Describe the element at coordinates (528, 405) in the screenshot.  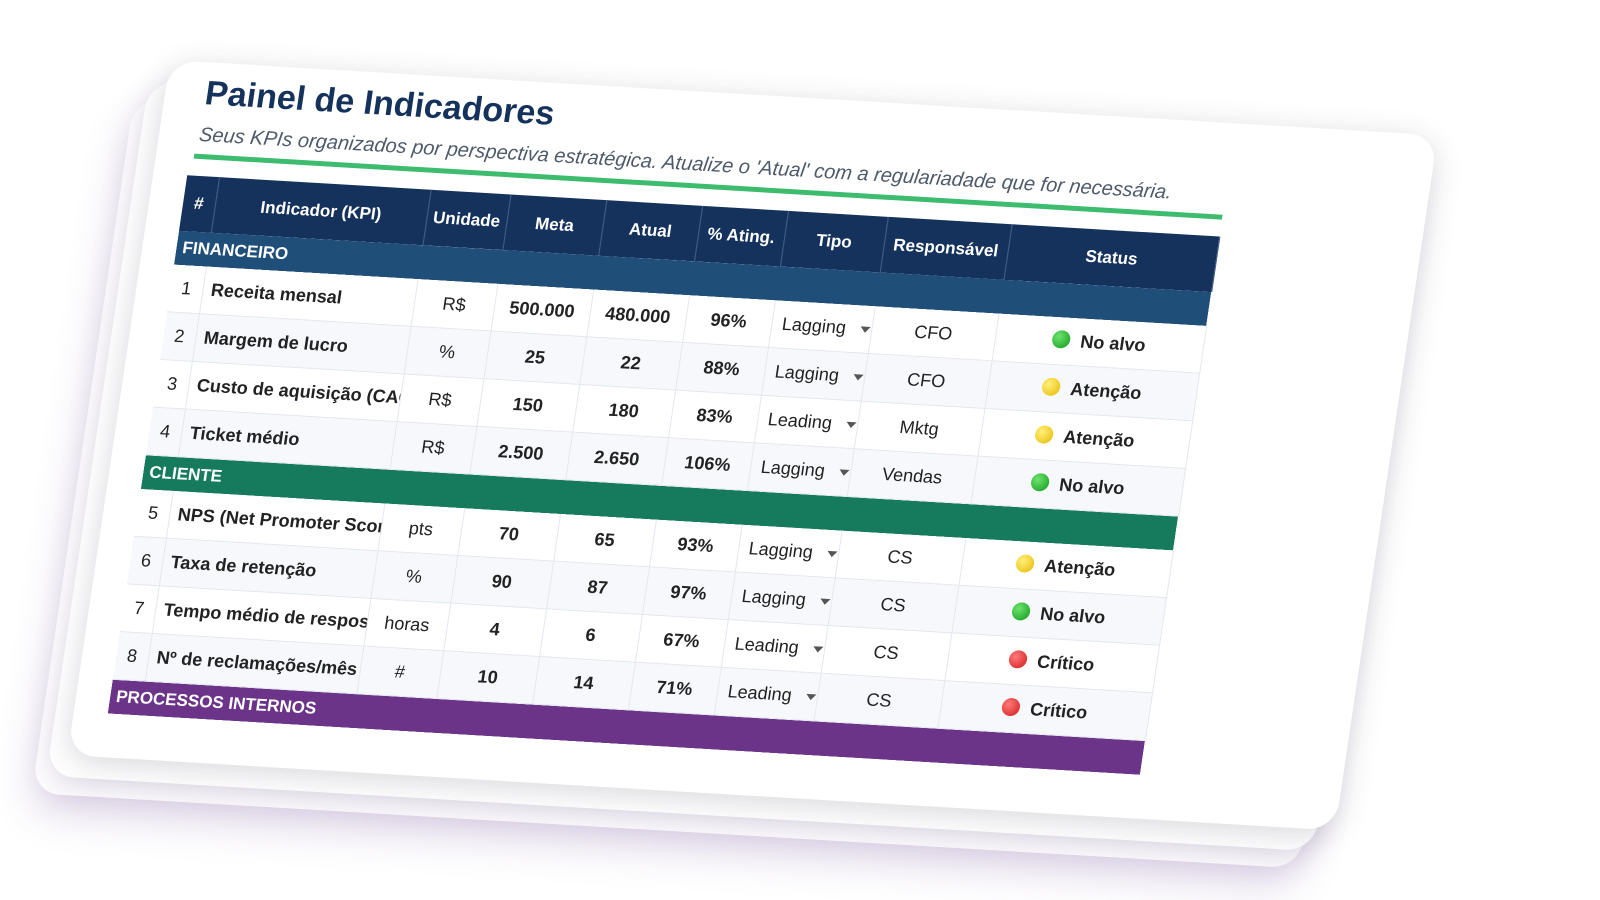
I see `target-cell: 150` at that location.